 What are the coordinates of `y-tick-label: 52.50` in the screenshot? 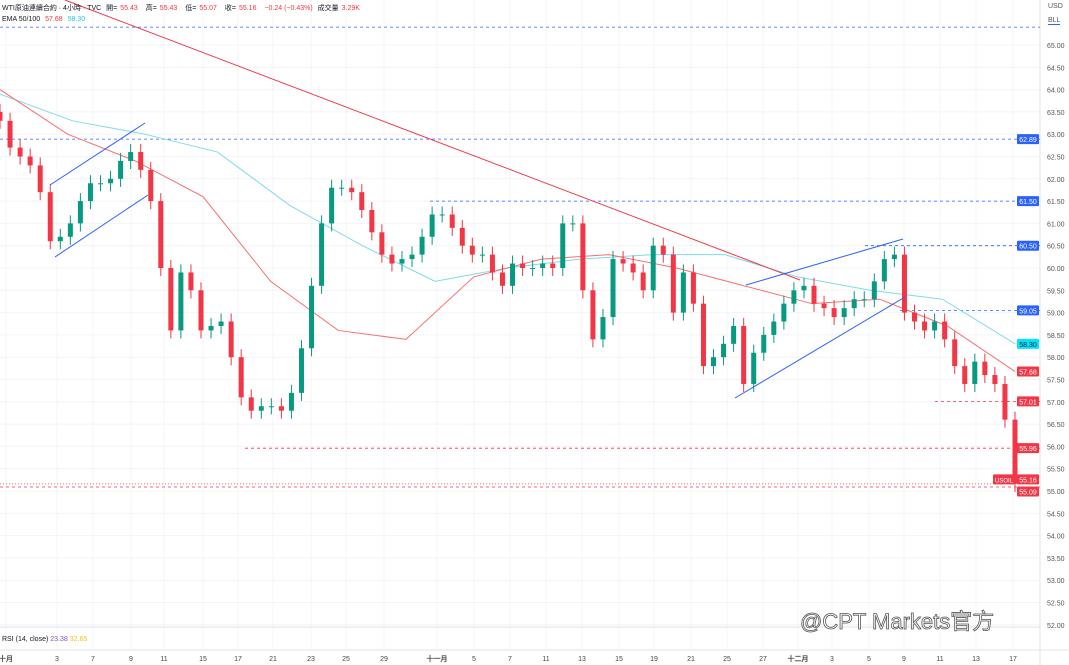 It's located at (1056, 604).